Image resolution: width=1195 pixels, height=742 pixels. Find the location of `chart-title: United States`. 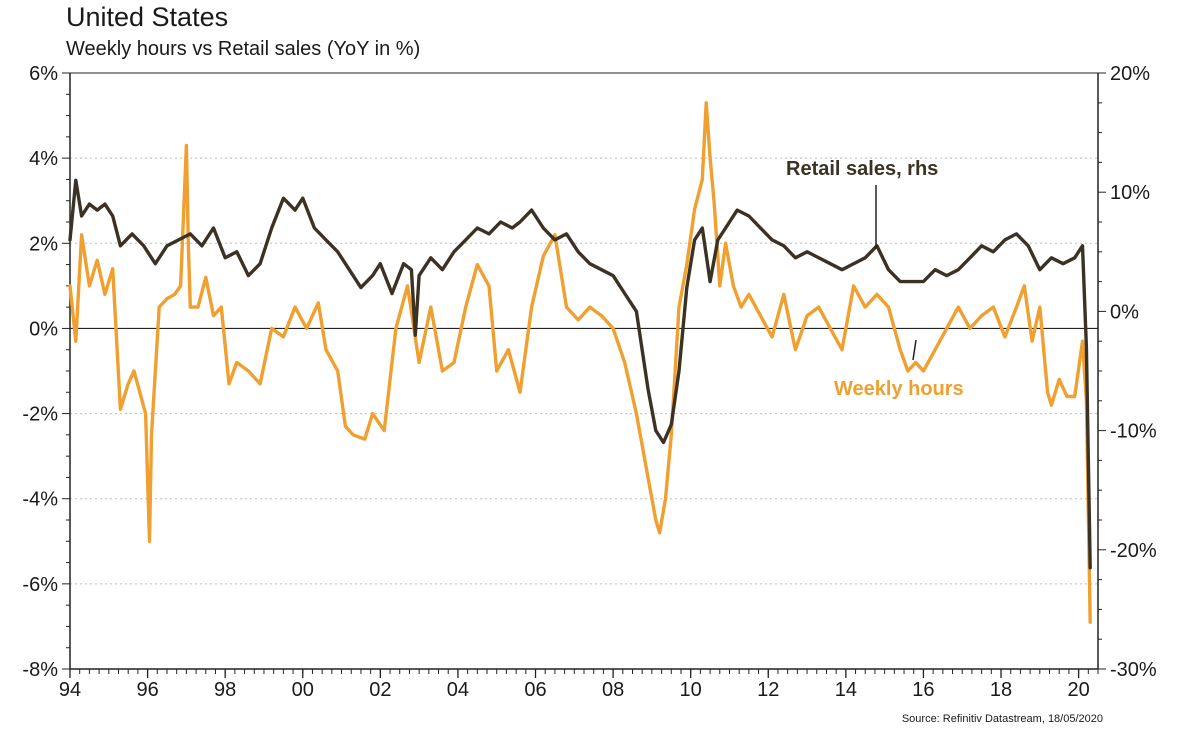

chart-title: United States is located at coordinates (147, 17).